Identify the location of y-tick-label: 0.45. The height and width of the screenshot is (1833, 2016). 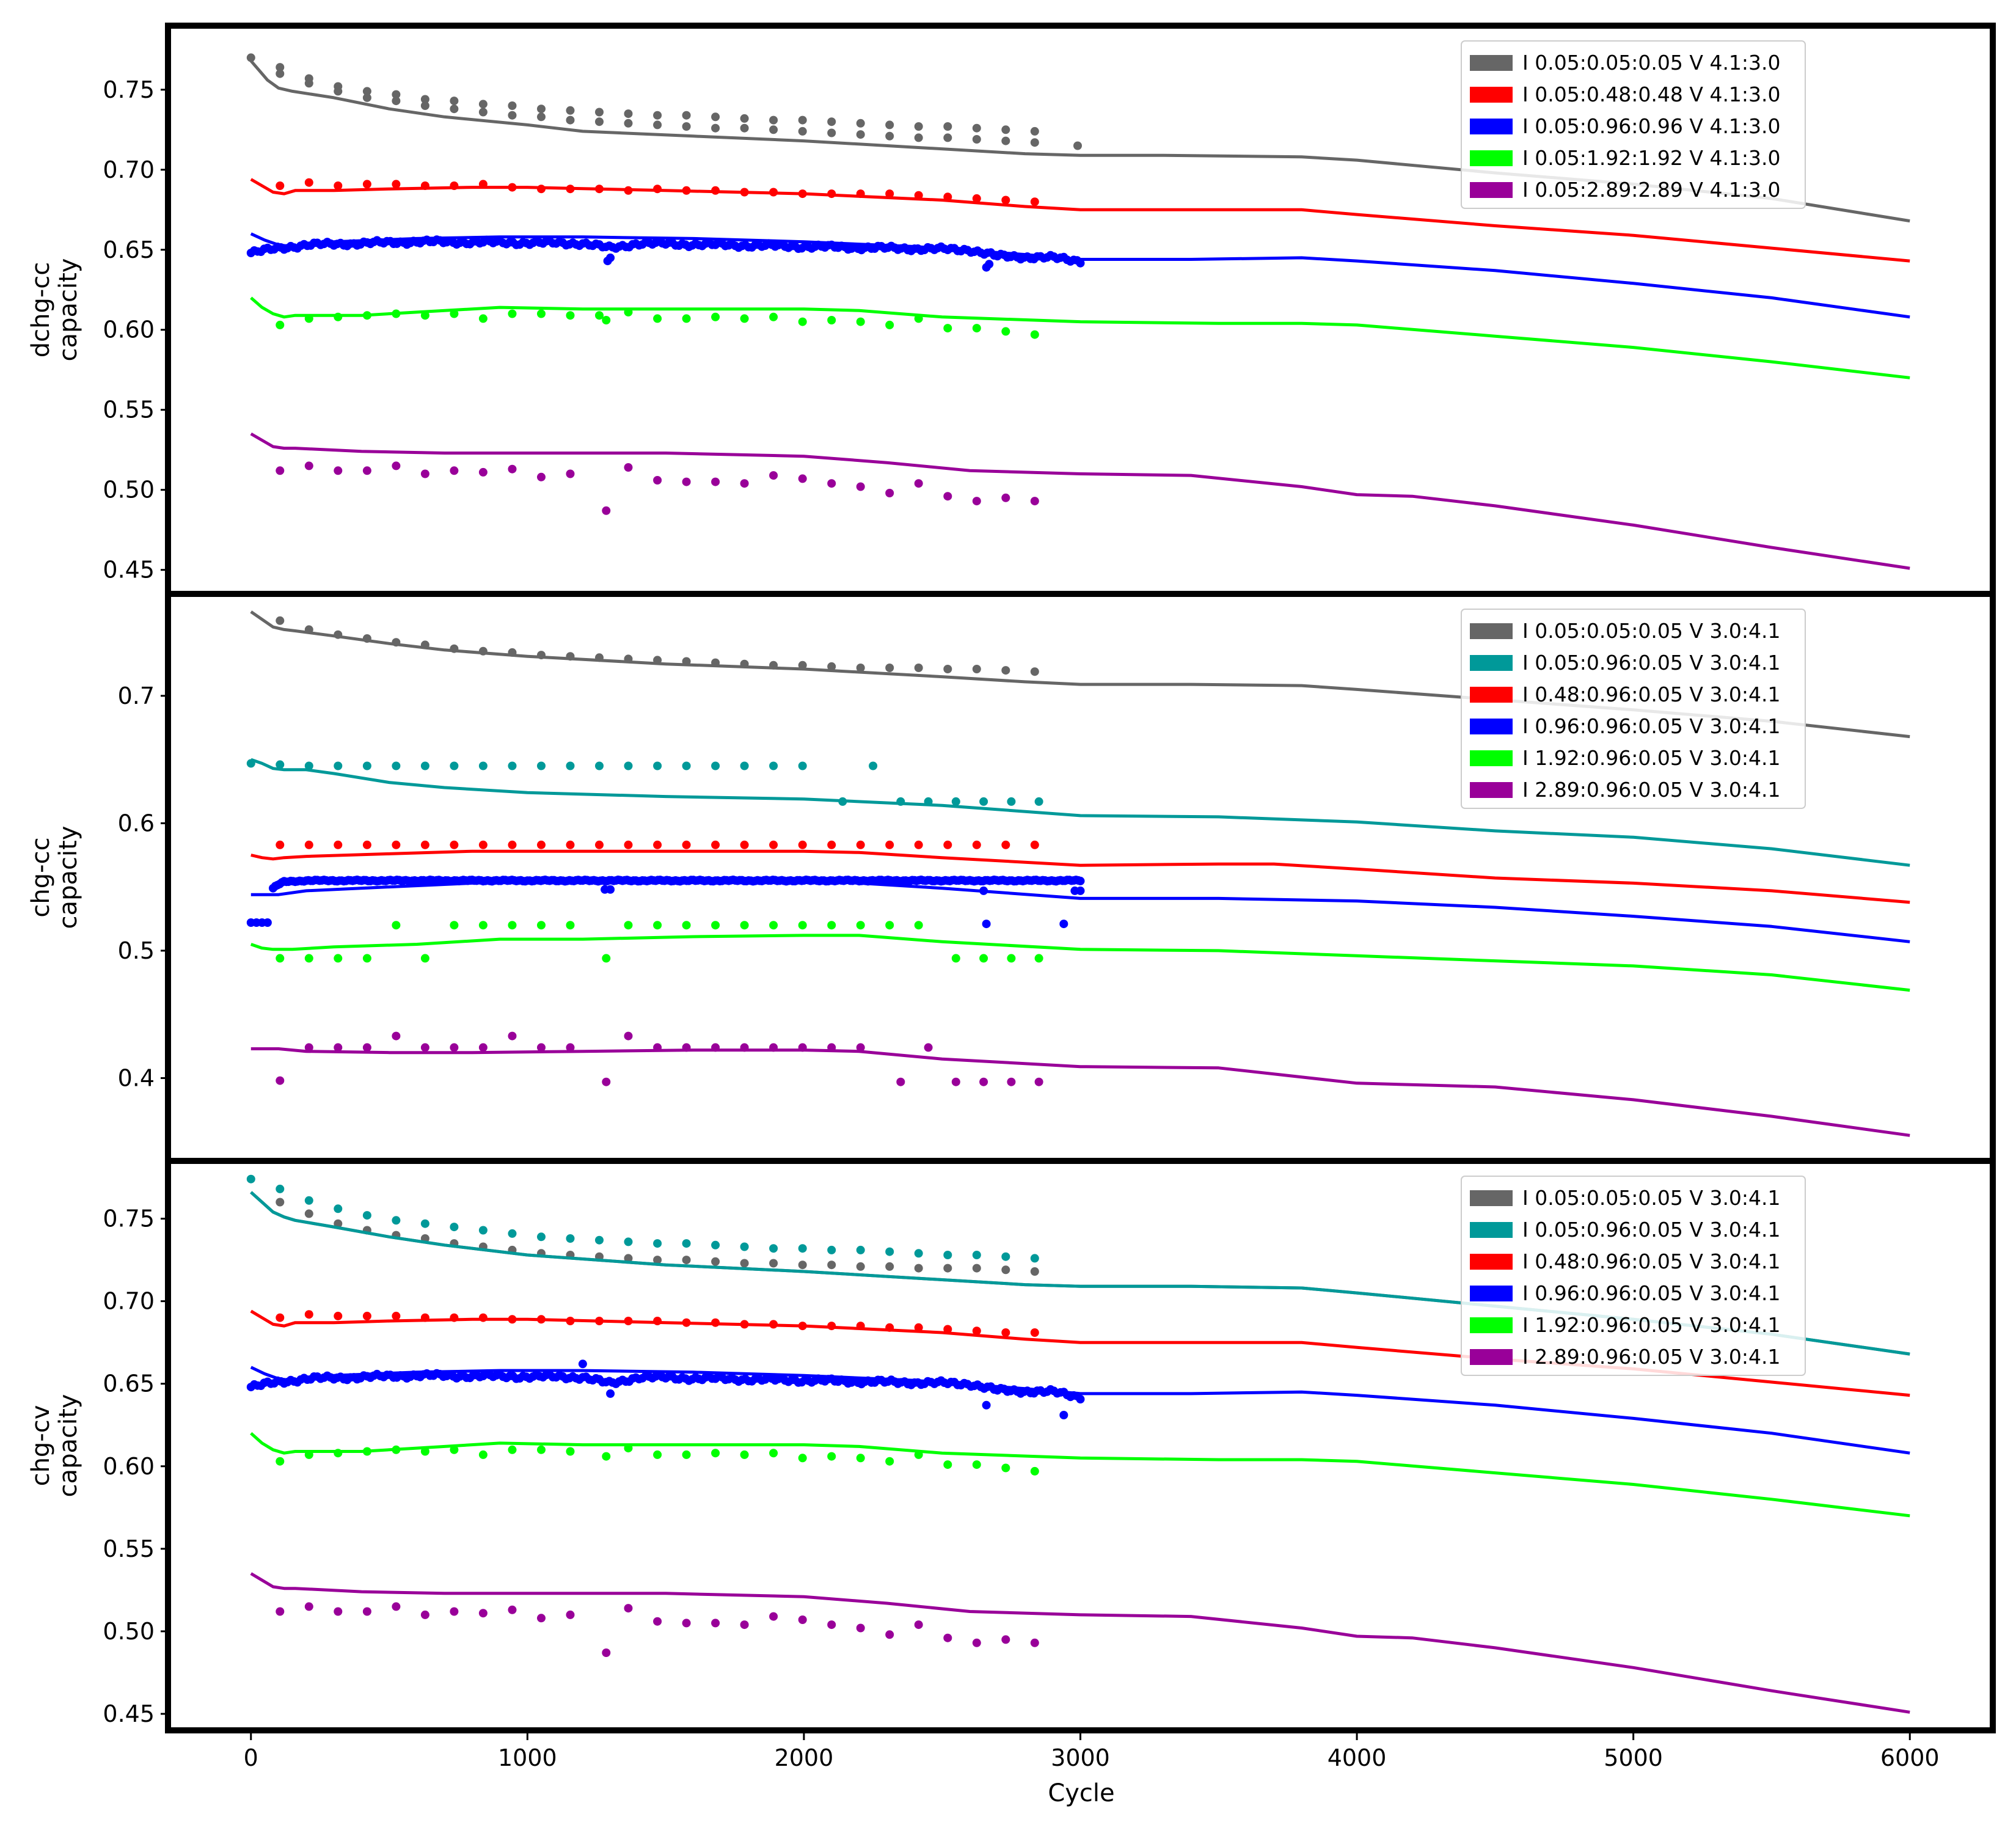
(129, 1713).